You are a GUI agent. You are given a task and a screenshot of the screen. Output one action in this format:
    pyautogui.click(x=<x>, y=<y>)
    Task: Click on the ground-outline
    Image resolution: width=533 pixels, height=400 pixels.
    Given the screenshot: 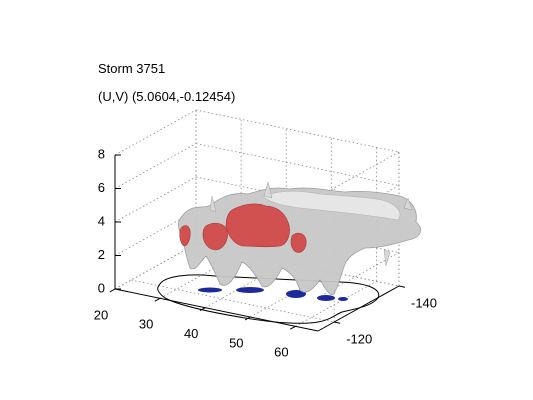 What is the action you would take?
    pyautogui.click(x=268, y=299)
    